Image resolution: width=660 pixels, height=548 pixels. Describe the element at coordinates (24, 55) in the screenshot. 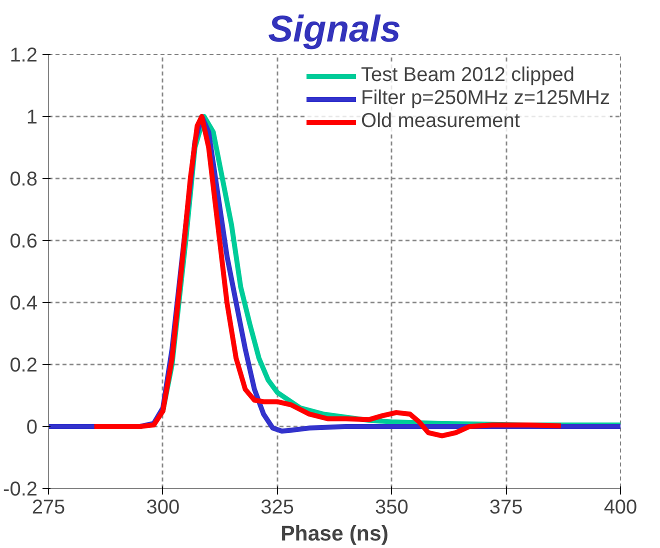

I see `y-tick-label: 1.2` at that location.